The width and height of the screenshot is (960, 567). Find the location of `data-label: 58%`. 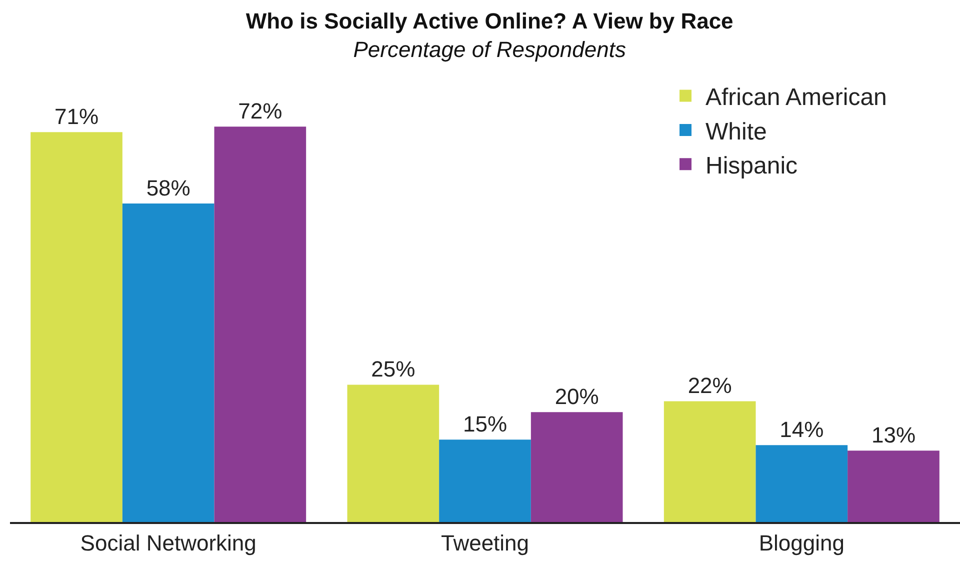

data-label: 58% is located at coordinates (168, 188).